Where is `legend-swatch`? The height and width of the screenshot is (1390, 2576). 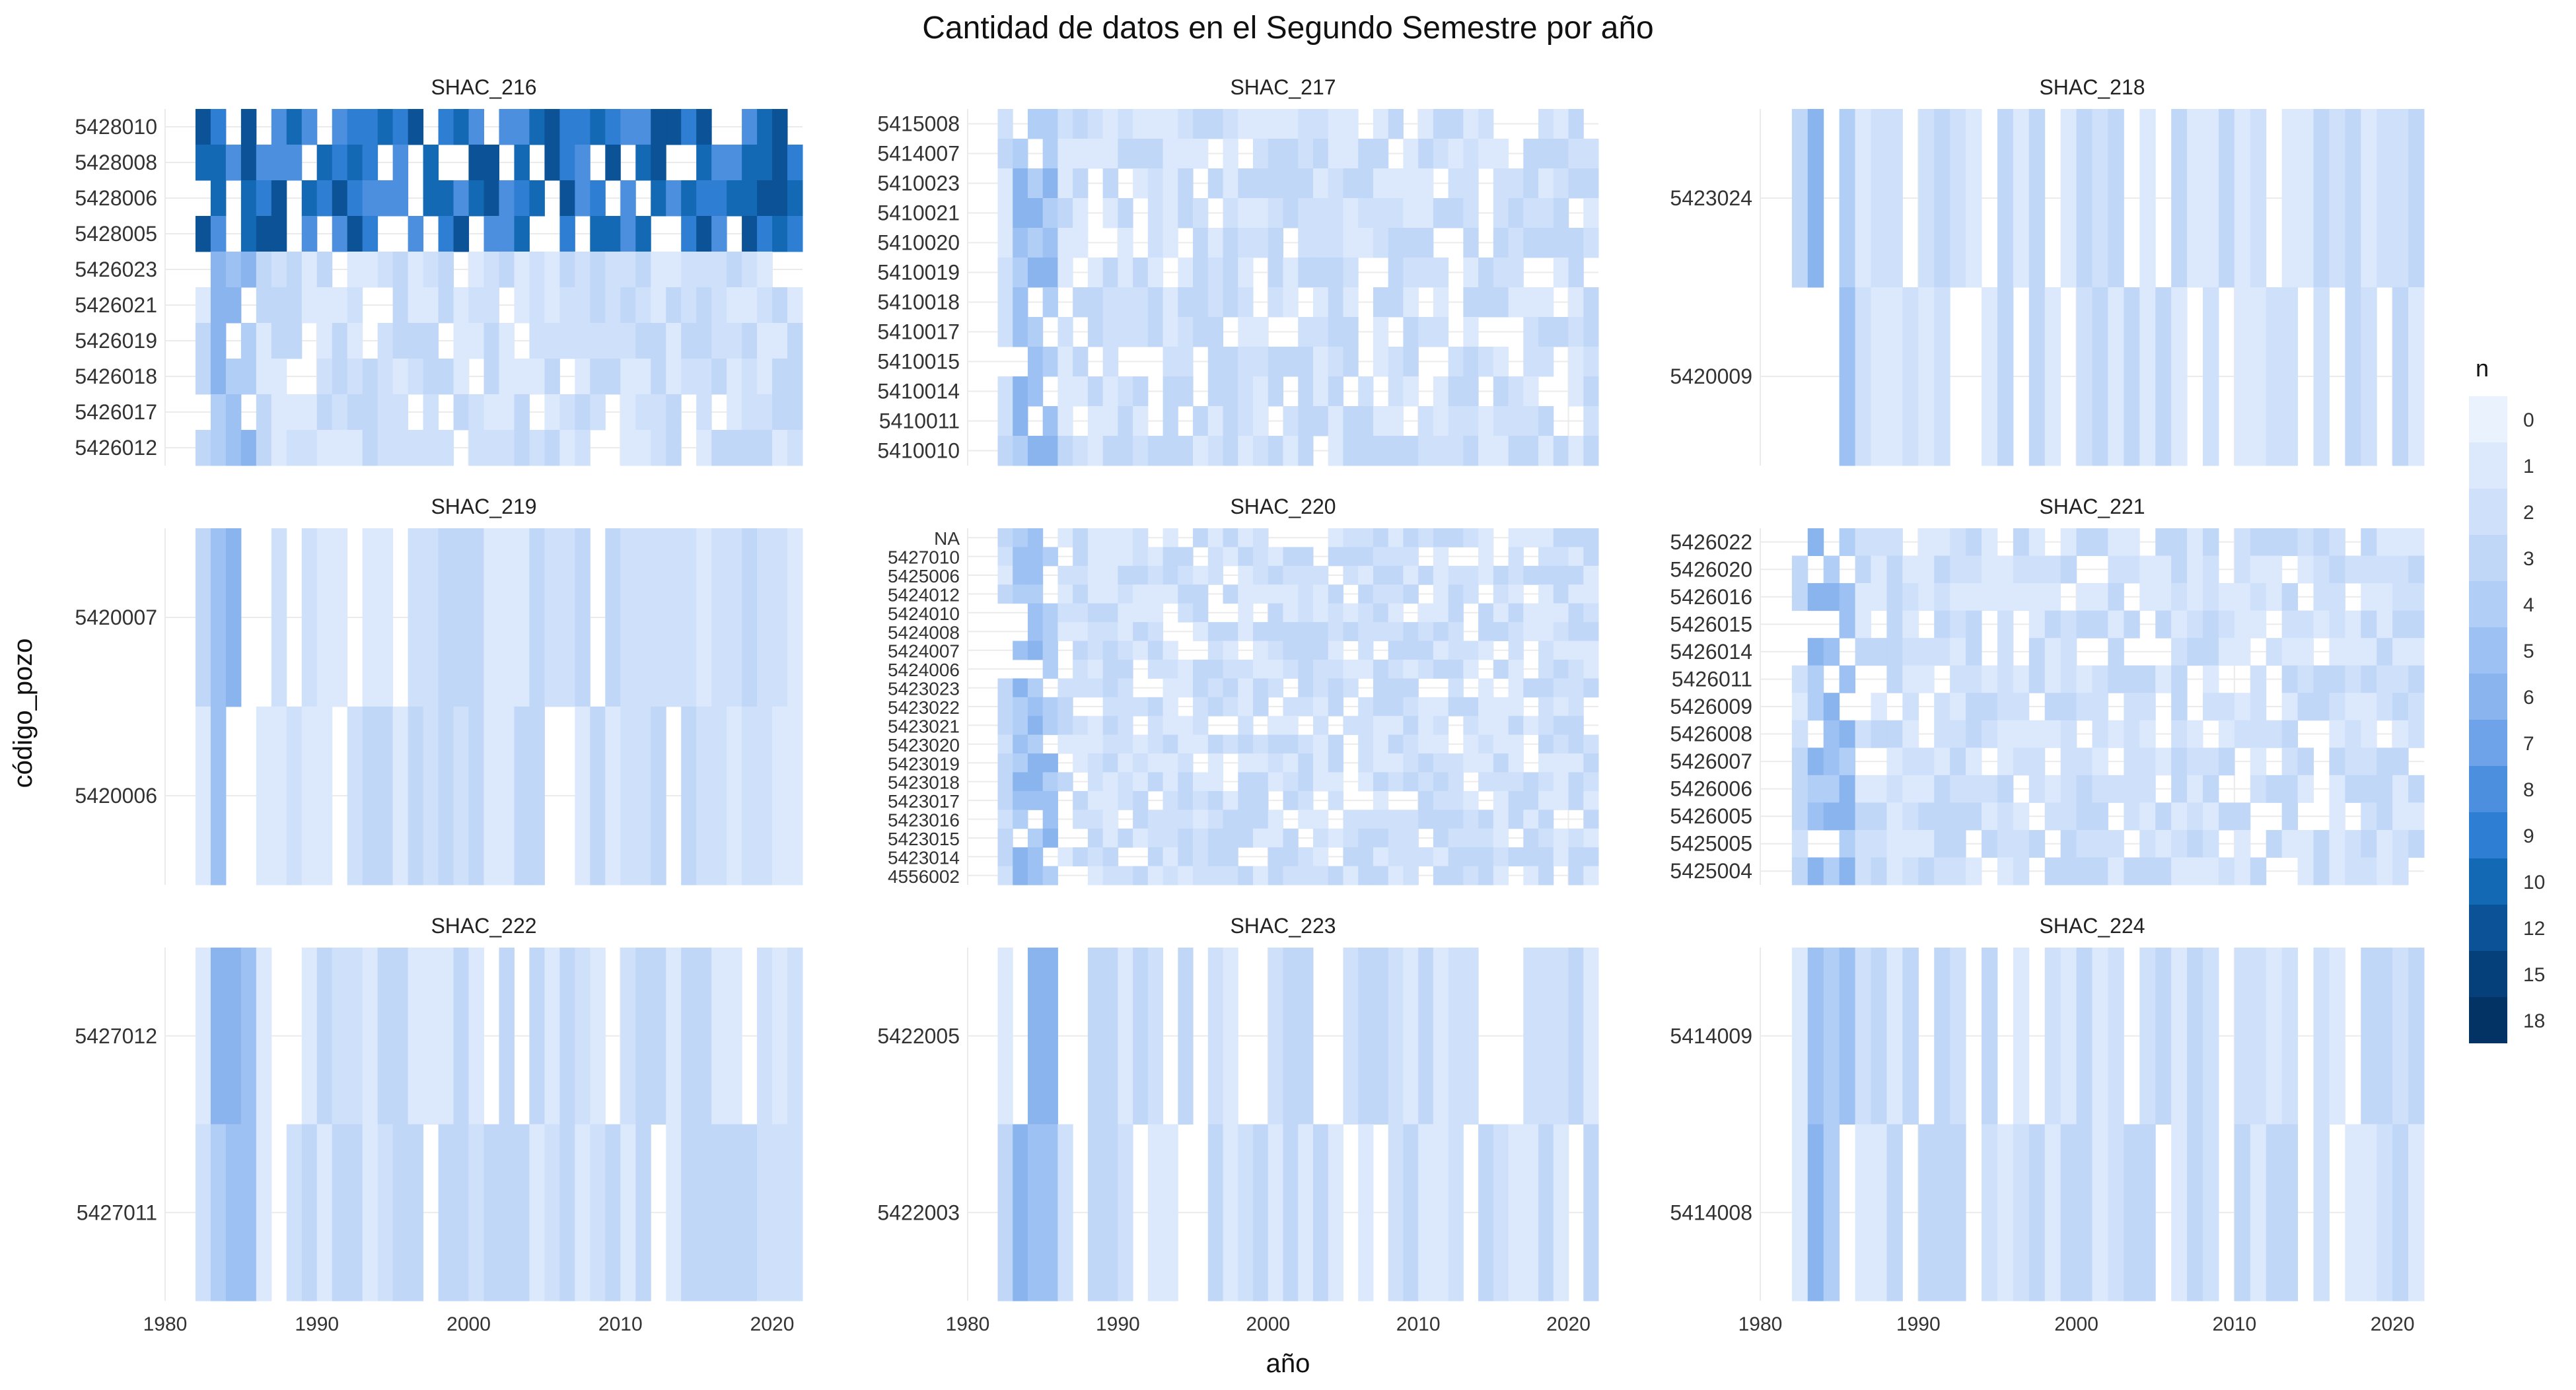
legend-swatch is located at coordinates (2488, 604).